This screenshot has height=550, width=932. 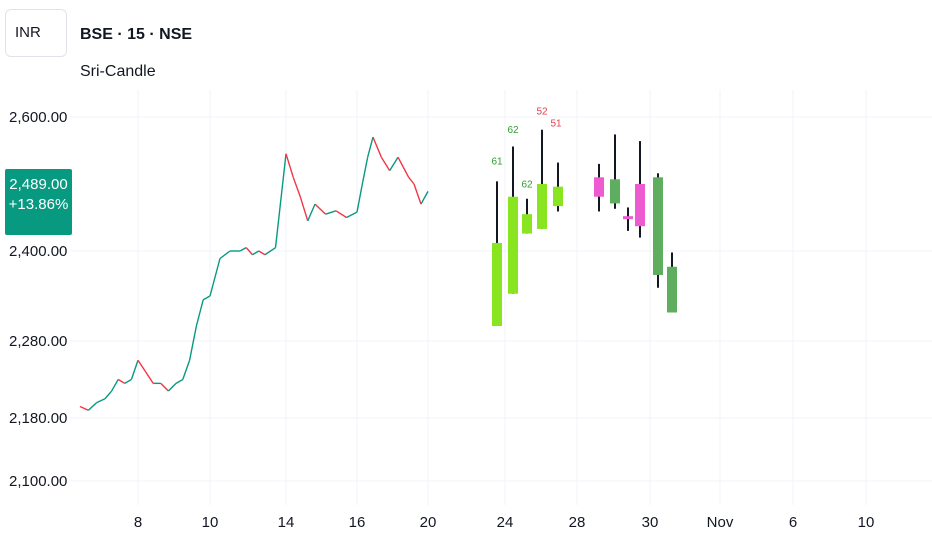 What do you see at coordinates (650, 522) in the screenshot?
I see `x-tick-label: 30` at bounding box center [650, 522].